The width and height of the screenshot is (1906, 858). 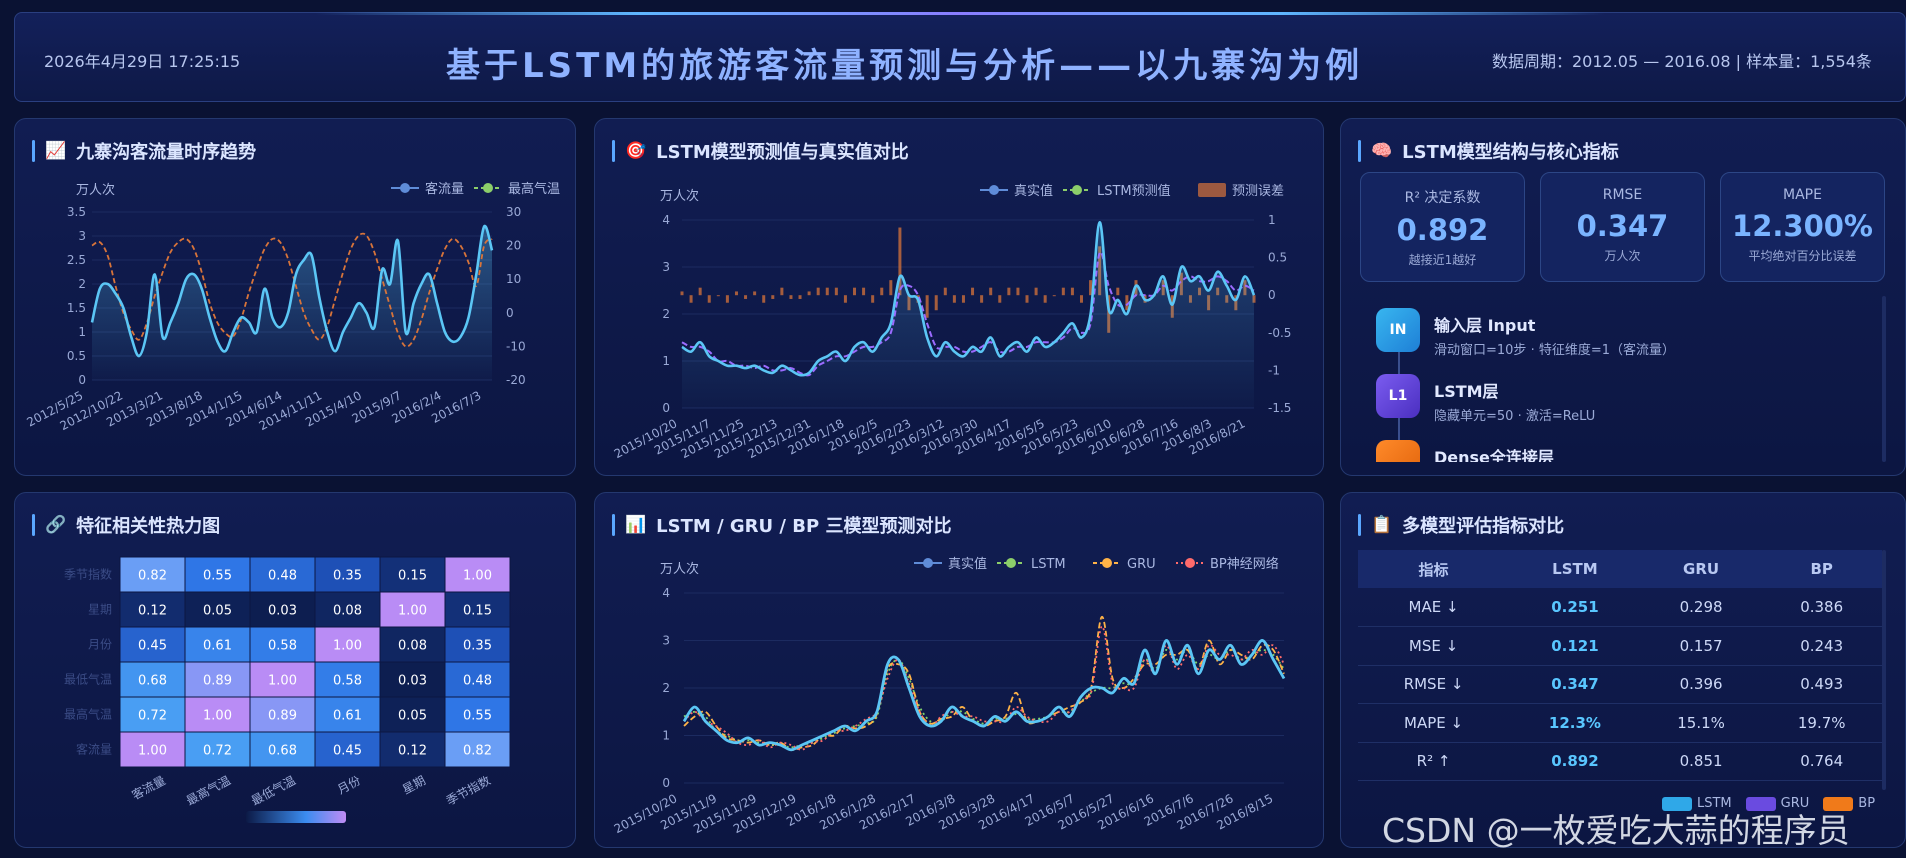 What do you see at coordinates (1124, 564) in the screenshot?
I see `legend-item: GRU` at bounding box center [1124, 564].